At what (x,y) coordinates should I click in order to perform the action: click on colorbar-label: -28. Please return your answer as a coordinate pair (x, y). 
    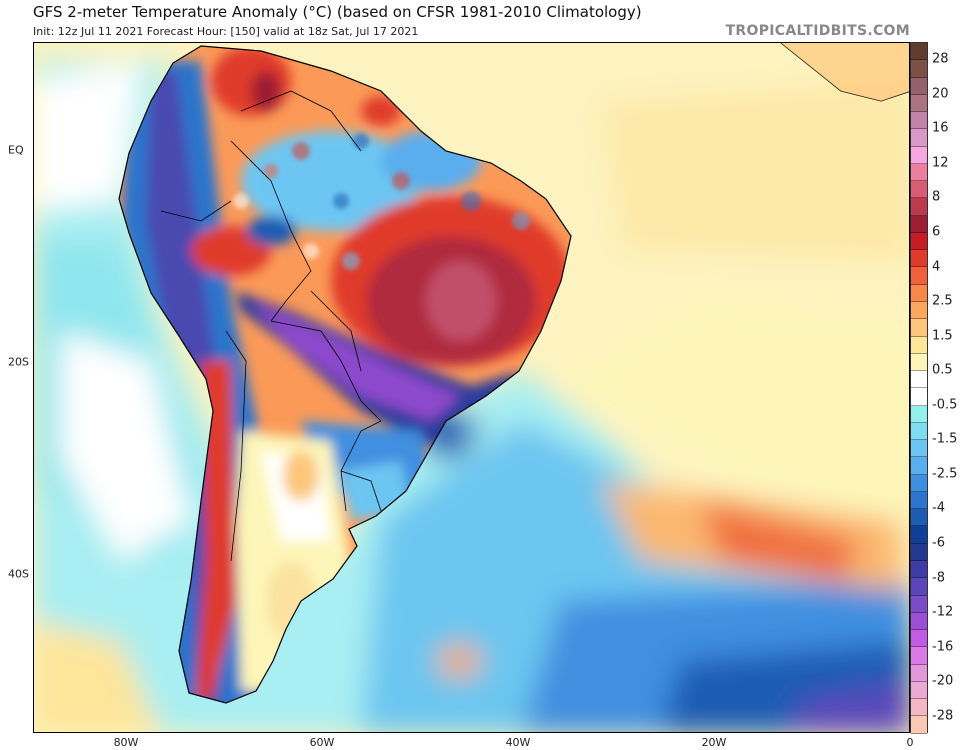
    Looking at the image, I should click on (943, 716).